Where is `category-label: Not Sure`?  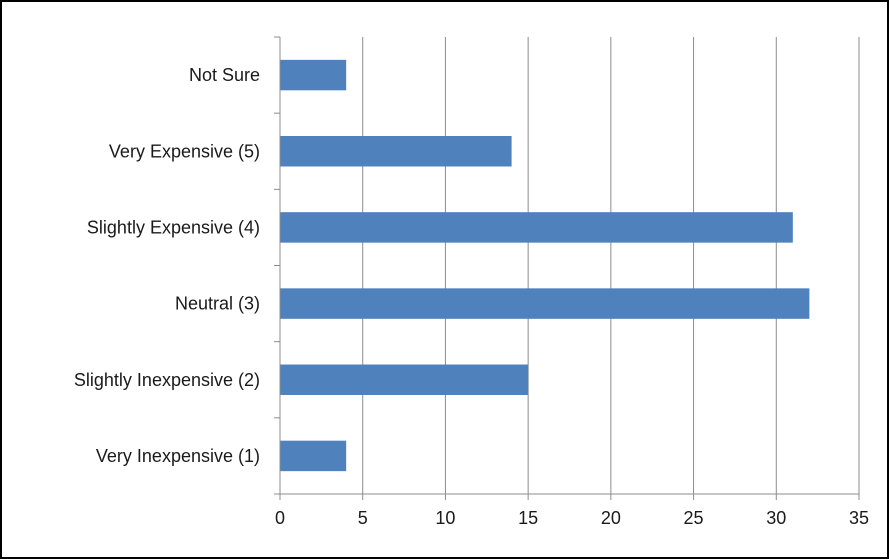
category-label: Not Sure is located at coordinates (224, 75).